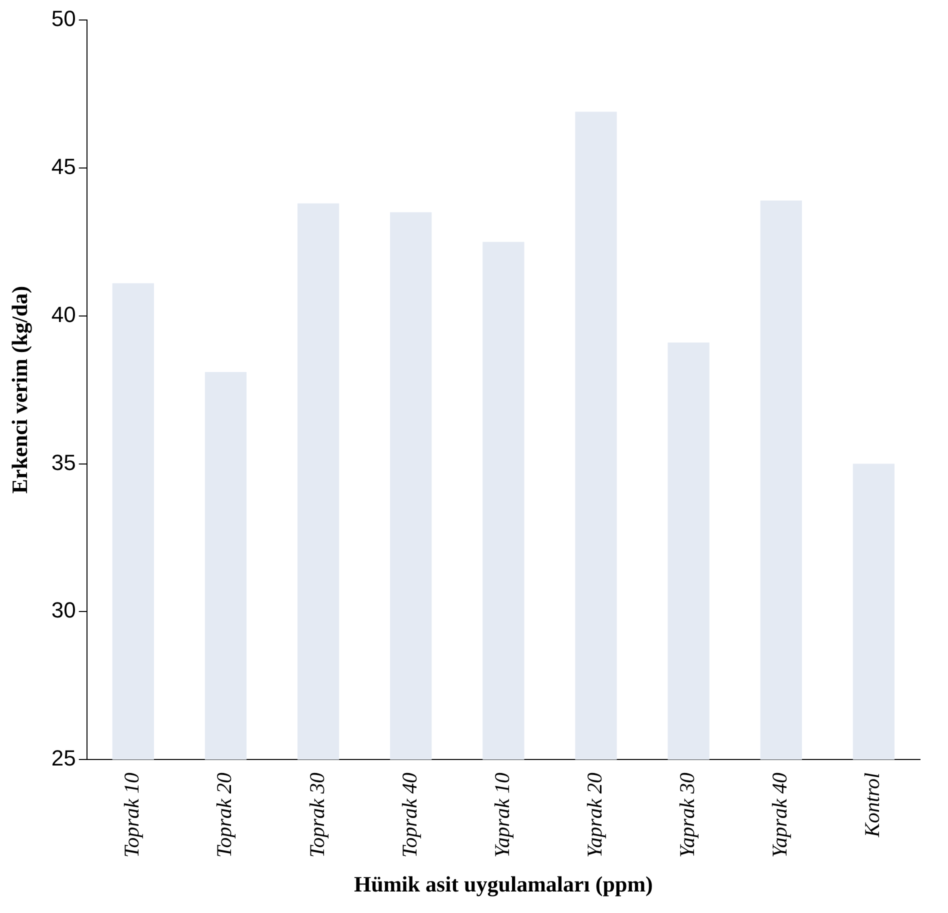 The width and height of the screenshot is (948, 913). Describe the element at coordinates (63, 610) in the screenshot. I see `y-tick-label: 30` at that location.